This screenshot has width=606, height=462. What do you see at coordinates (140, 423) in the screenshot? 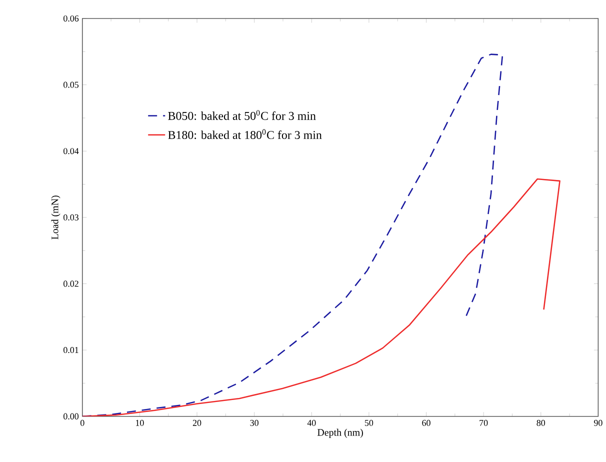
I see `x-tick-label: 10` at bounding box center [140, 423].